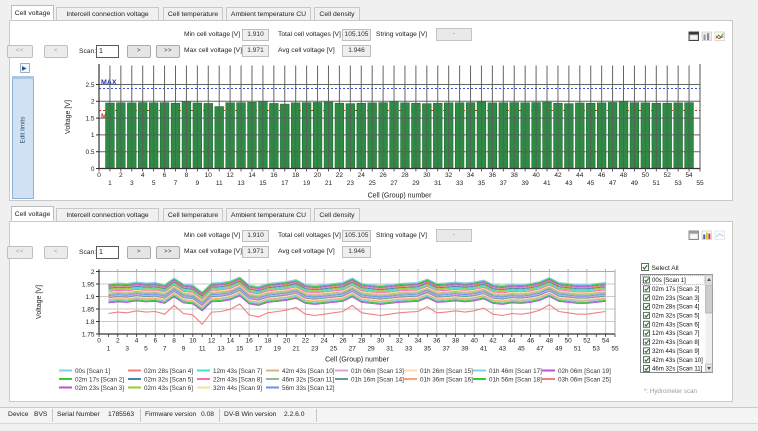 Image resolution: width=758 pixels, height=431 pixels. What do you see at coordinates (89, 118) in the screenshot?
I see `svg-text: 1.5` at bounding box center [89, 118].